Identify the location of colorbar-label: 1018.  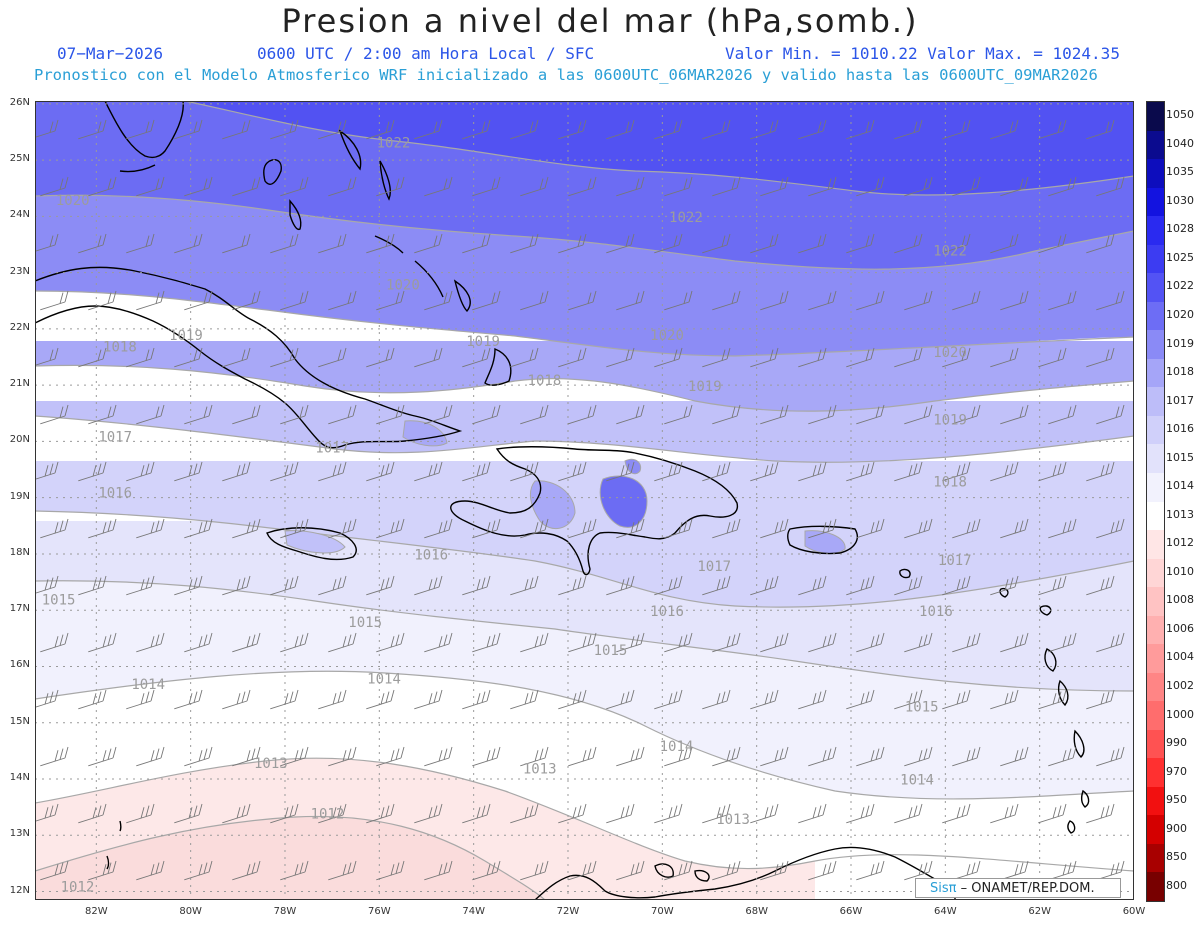
(1180, 372).